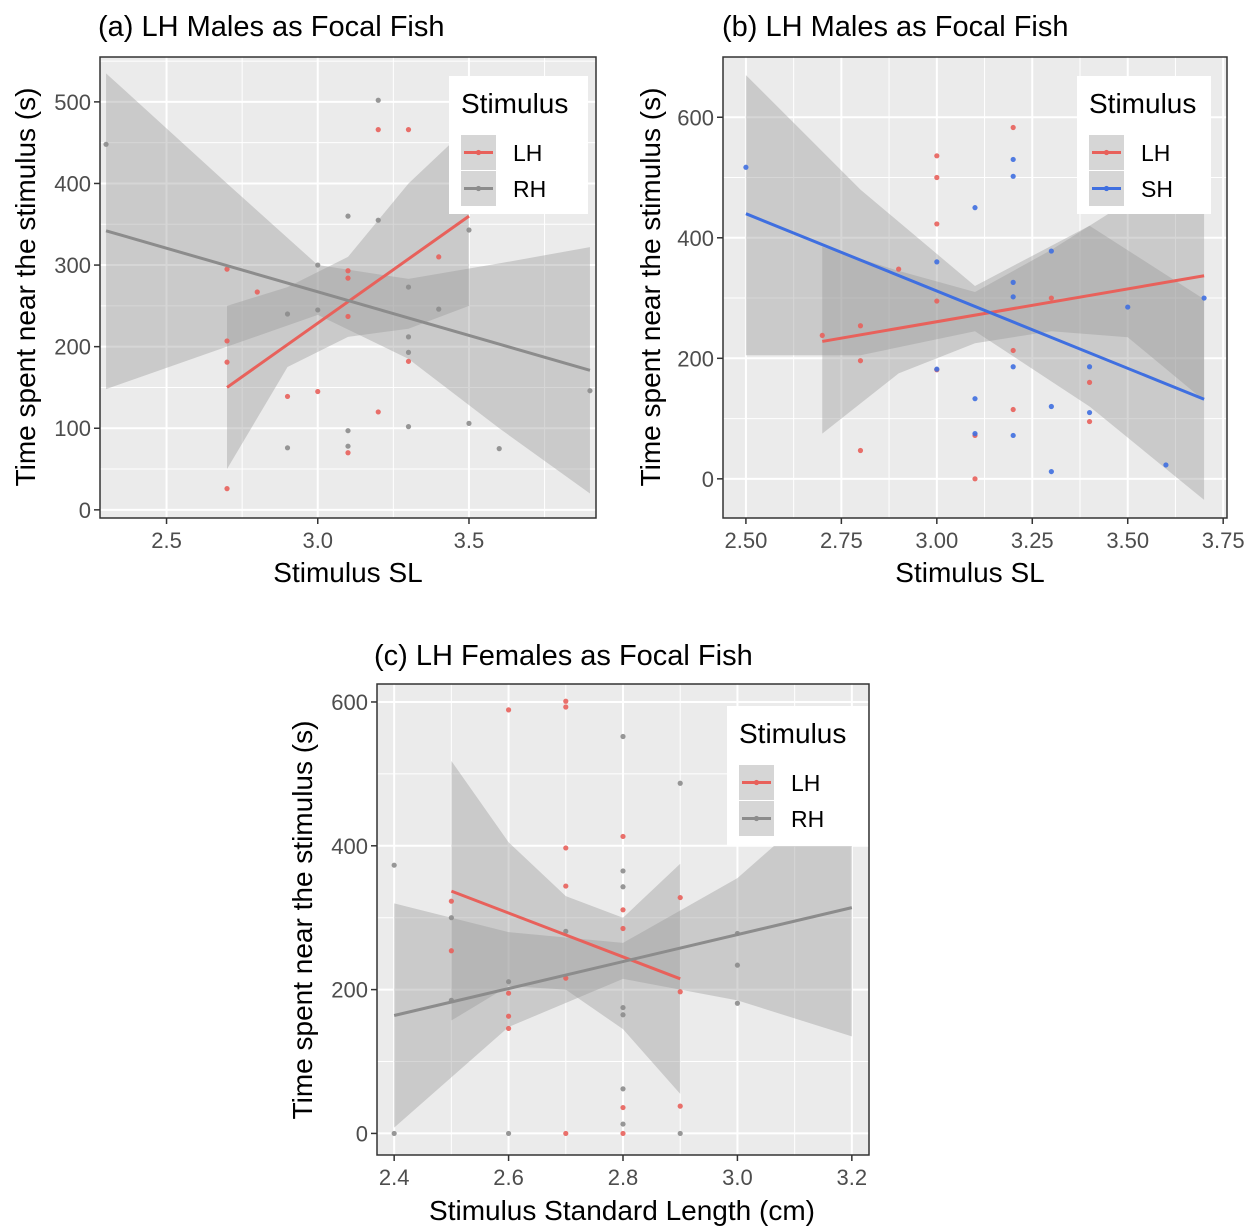 The width and height of the screenshot is (1247, 1226). Describe the element at coordinates (508, 1177) in the screenshot. I see `x-tick-label: 2.6` at that location.